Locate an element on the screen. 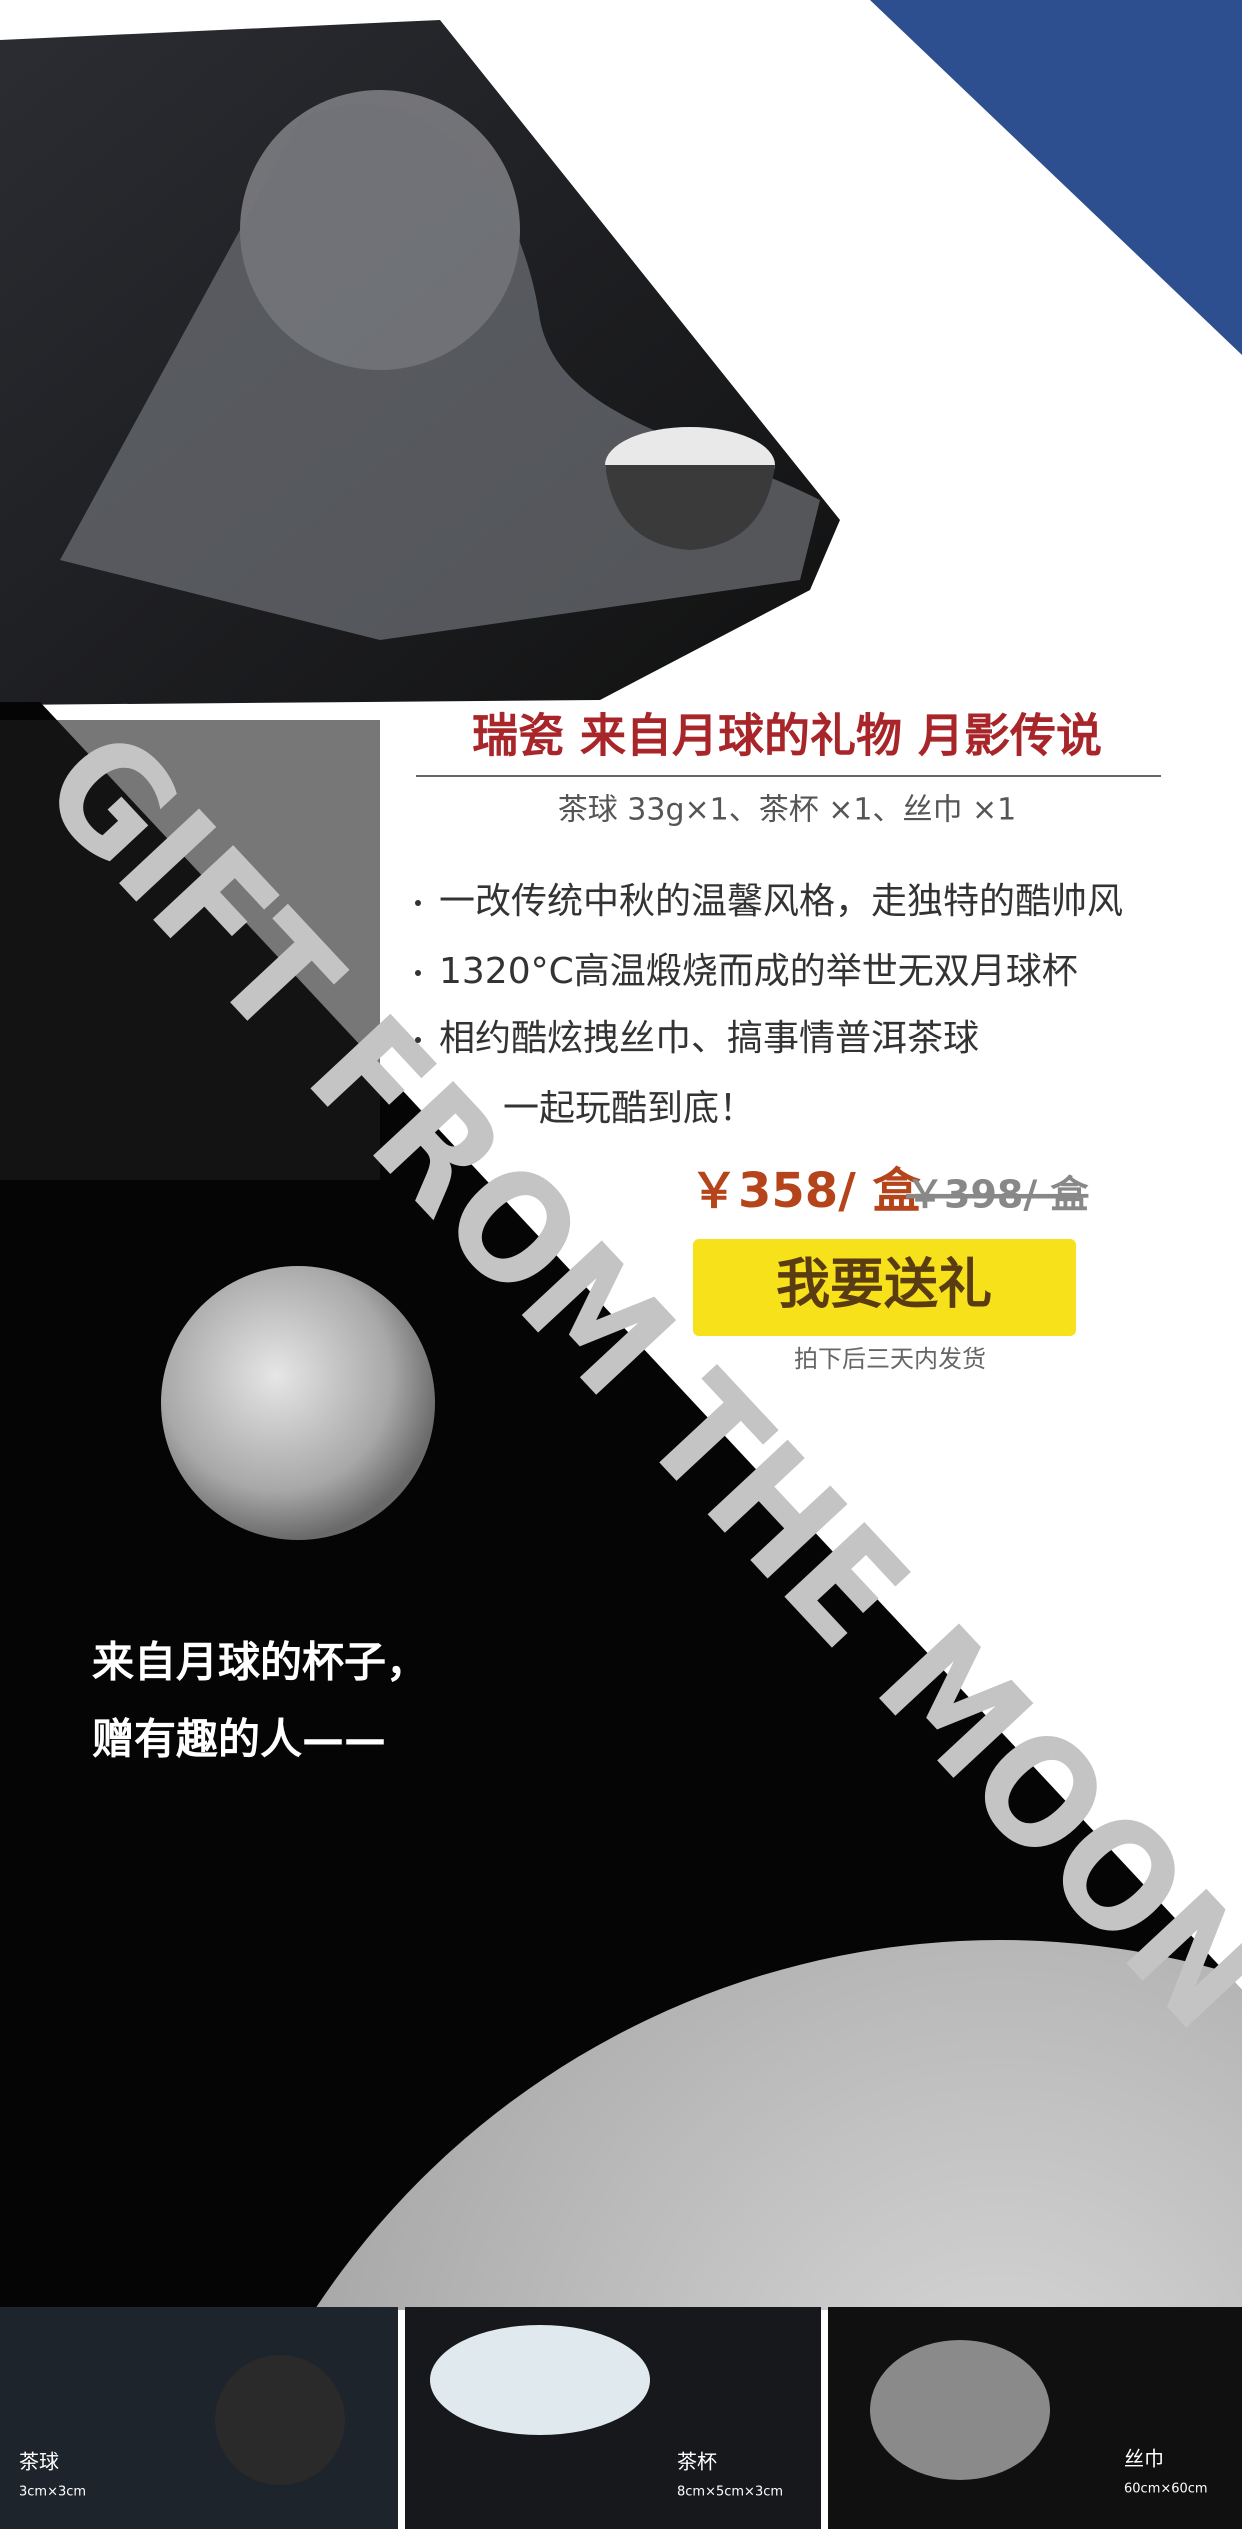 The height and width of the screenshot is (2529, 1242). button-label: 我要送礼 is located at coordinates (884, 1284).